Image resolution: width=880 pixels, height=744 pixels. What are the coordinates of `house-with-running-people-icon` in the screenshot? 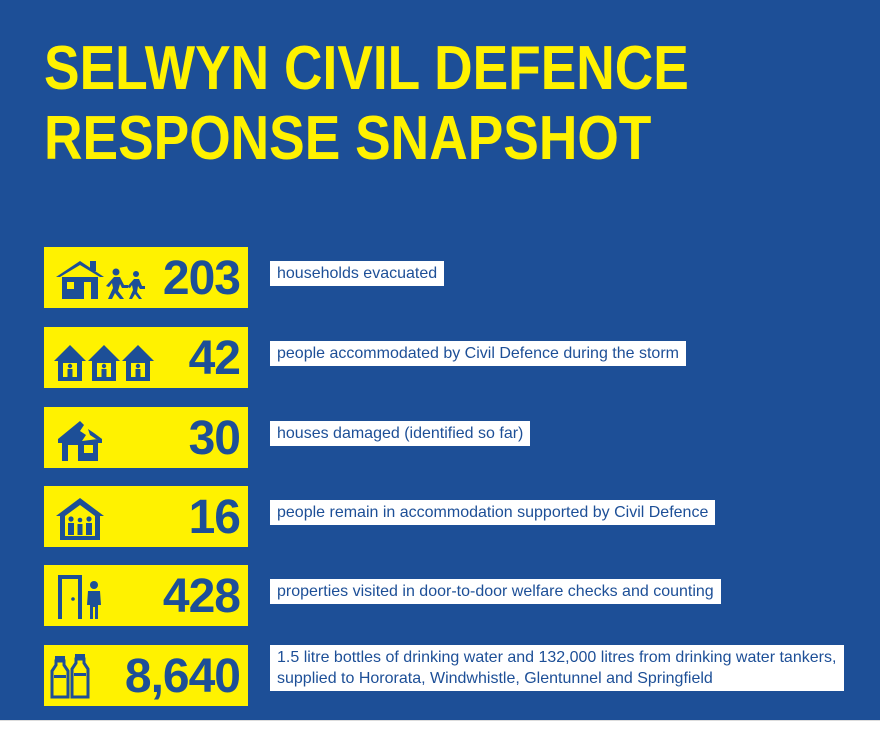 It's located at (100, 280).